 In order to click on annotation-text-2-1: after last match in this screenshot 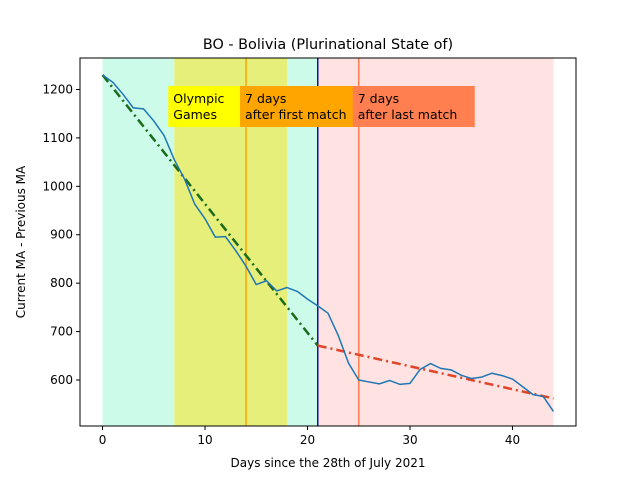, I will do `click(408, 114)`.